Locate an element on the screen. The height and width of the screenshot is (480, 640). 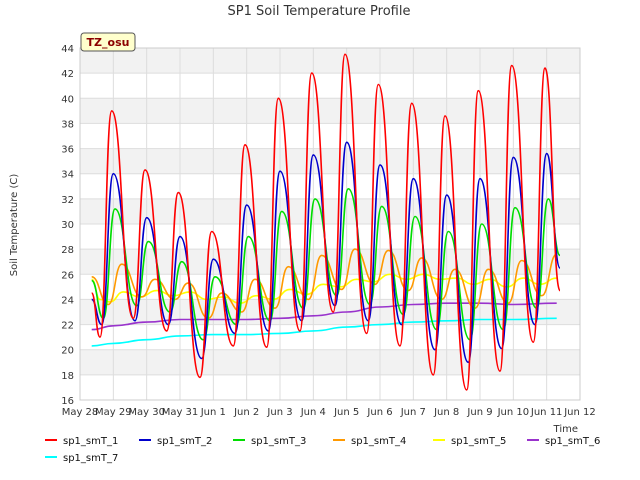
station-badge: TZ_osu is located at coordinates (108, 42).